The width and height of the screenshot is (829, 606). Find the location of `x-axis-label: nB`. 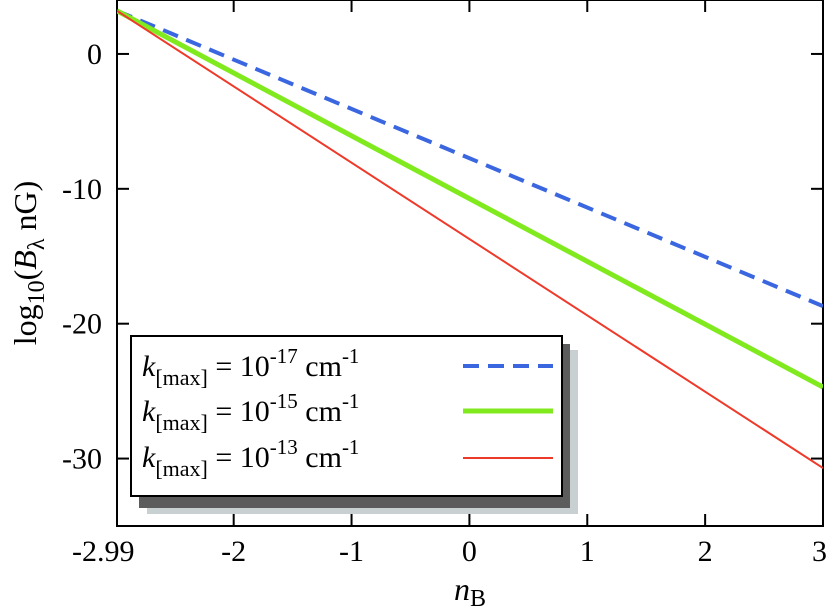

x-axis-label: nB is located at coordinates (470, 588).